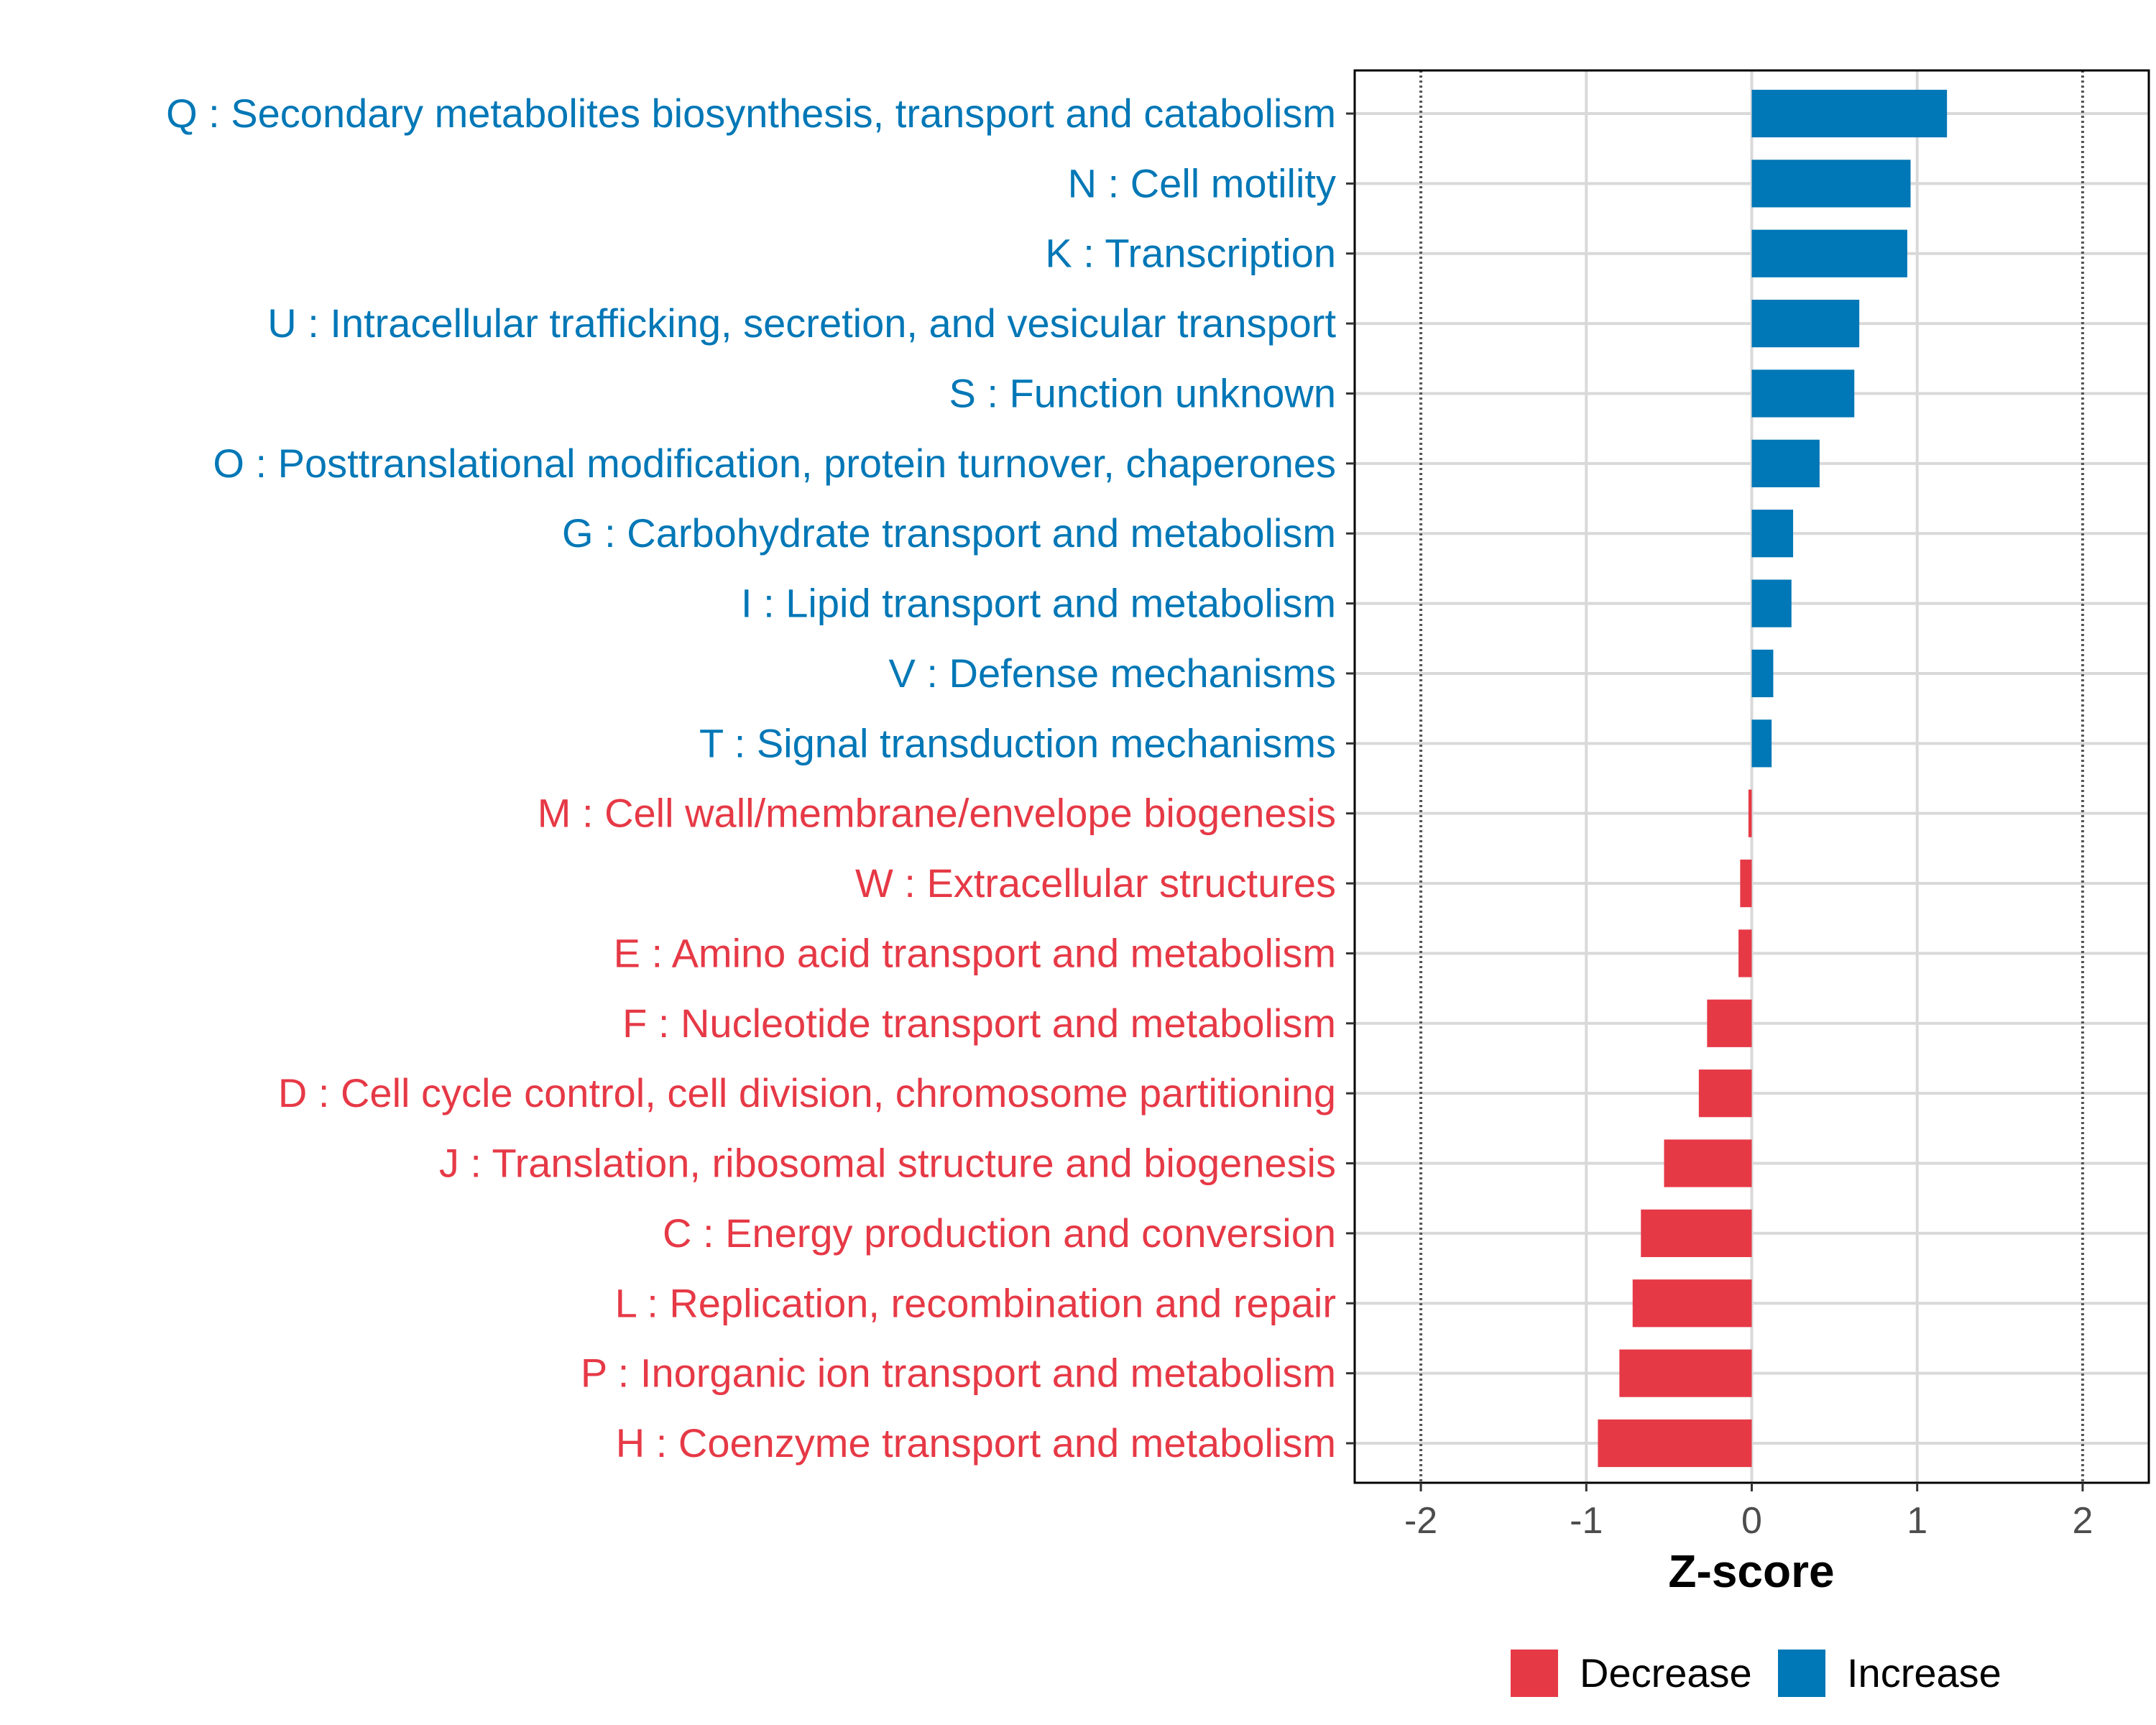 This screenshot has width=2156, height=1725. I want to click on x-tick-label: -2, so click(1420, 1521).